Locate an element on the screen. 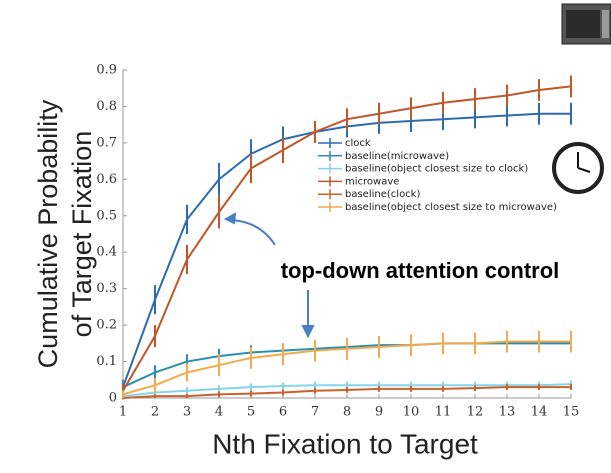 The height and width of the screenshot is (473, 611). x-tick-label: 6 is located at coordinates (283, 412).